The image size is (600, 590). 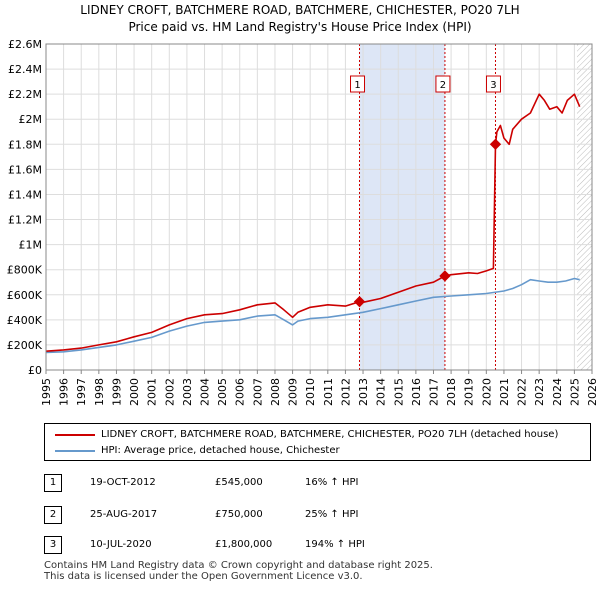 What do you see at coordinates (134, 392) in the screenshot?
I see `x-tick-label: 2000` at bounding box center [134, 392].